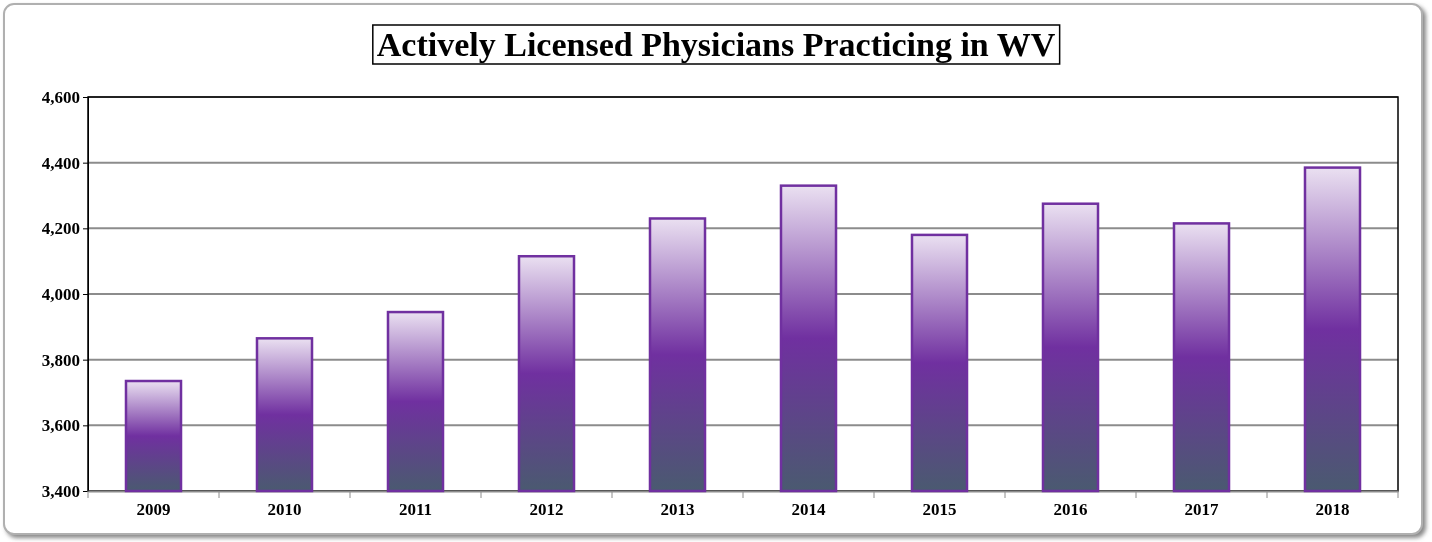  What do you see at coordinates (546, 510) in the screenshot?
I see `x-tick-label: 2012` at bounding box center [546, 510].